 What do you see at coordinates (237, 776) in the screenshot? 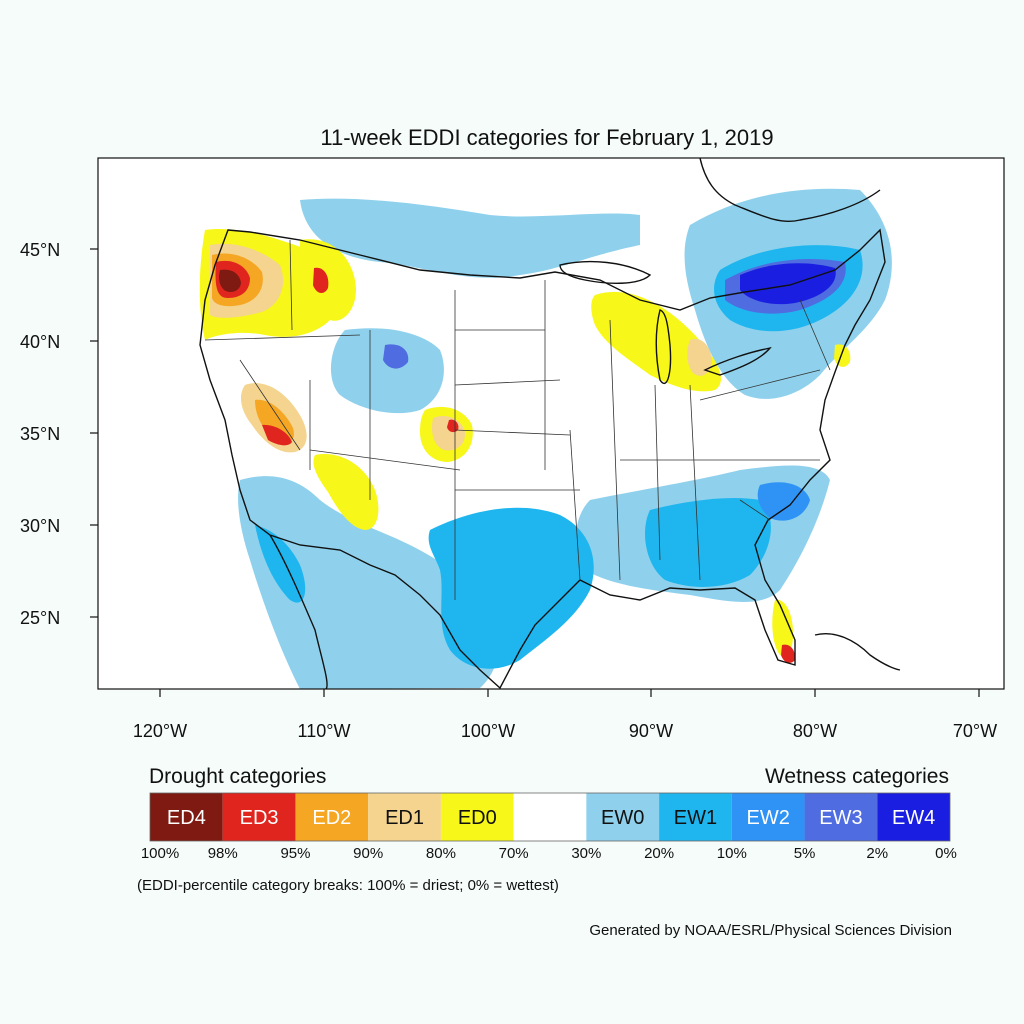
I see `drought-categories-header: Drought categories` at bounding box center [237, 776].